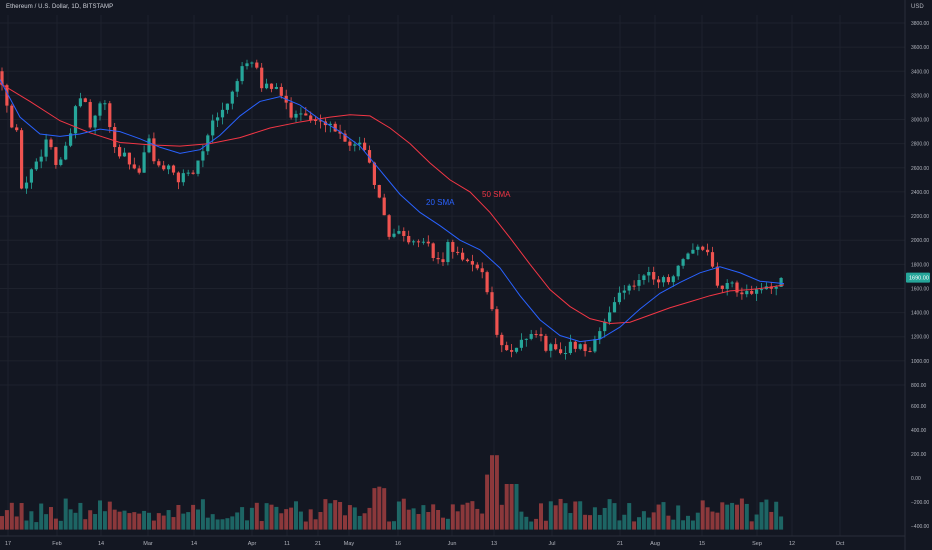 This screenshot has height=550, width=932. I want to click on price-tick-label: 3400.00, so click(920, 72).